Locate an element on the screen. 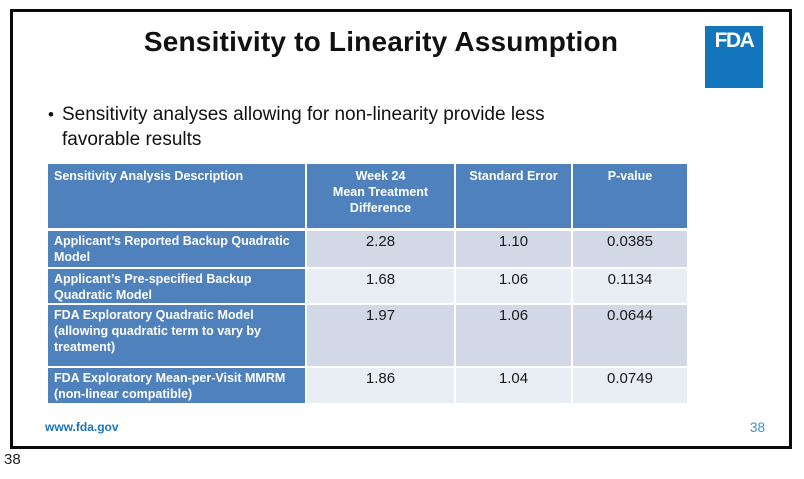 The image size is (804, 479). col-header-week24-difference: Week 24 Mean Treatment Difference is located at coordinates (380, 196).